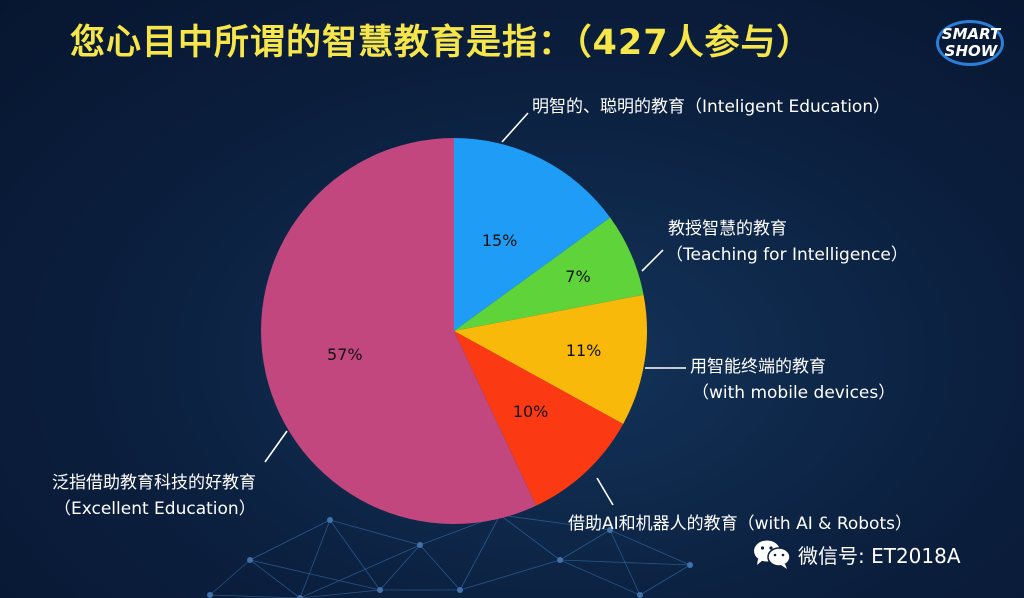 The width and height of the screenshot is (1024, 598). I want to click on slice-label-cn: 用智能终端的教育, so click(758, 367).